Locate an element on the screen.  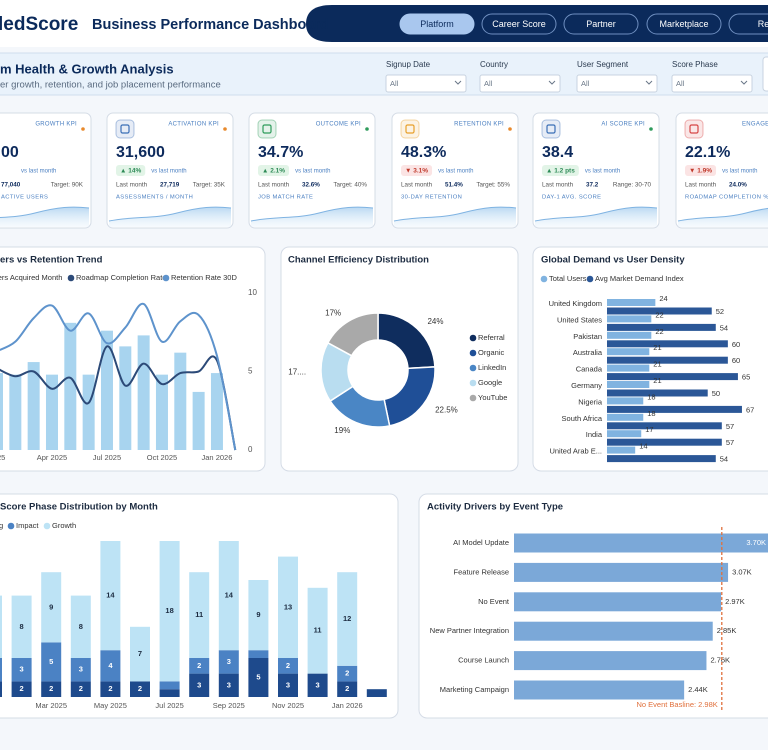
data-label: 54 is located at coordinates (724, 459).